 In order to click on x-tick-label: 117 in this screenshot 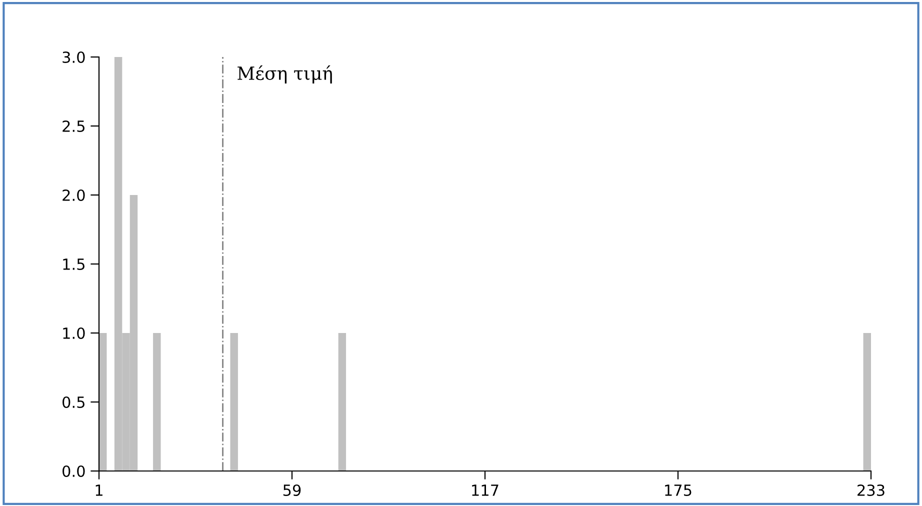, I will do `click(485, 490)`.